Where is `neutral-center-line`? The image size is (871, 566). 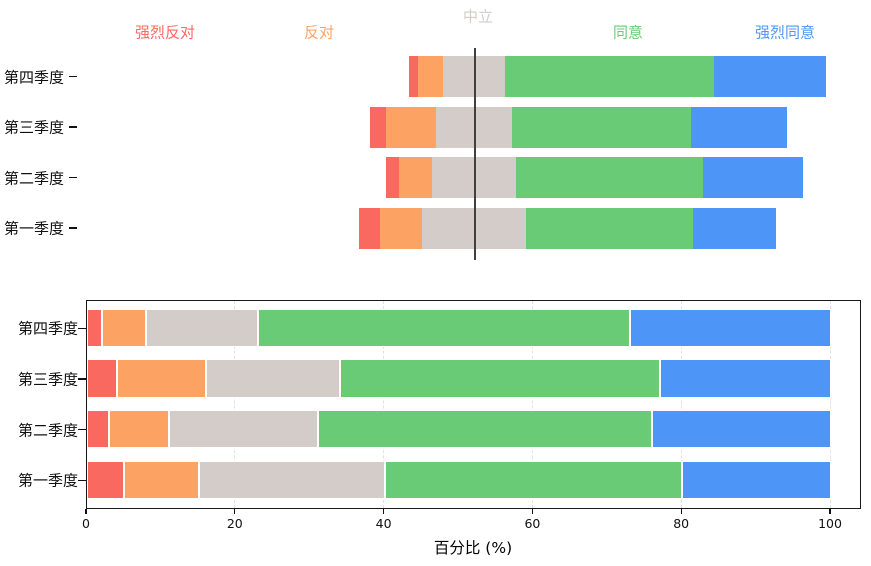 neutral-center-line is located at coordinates (475, 154).